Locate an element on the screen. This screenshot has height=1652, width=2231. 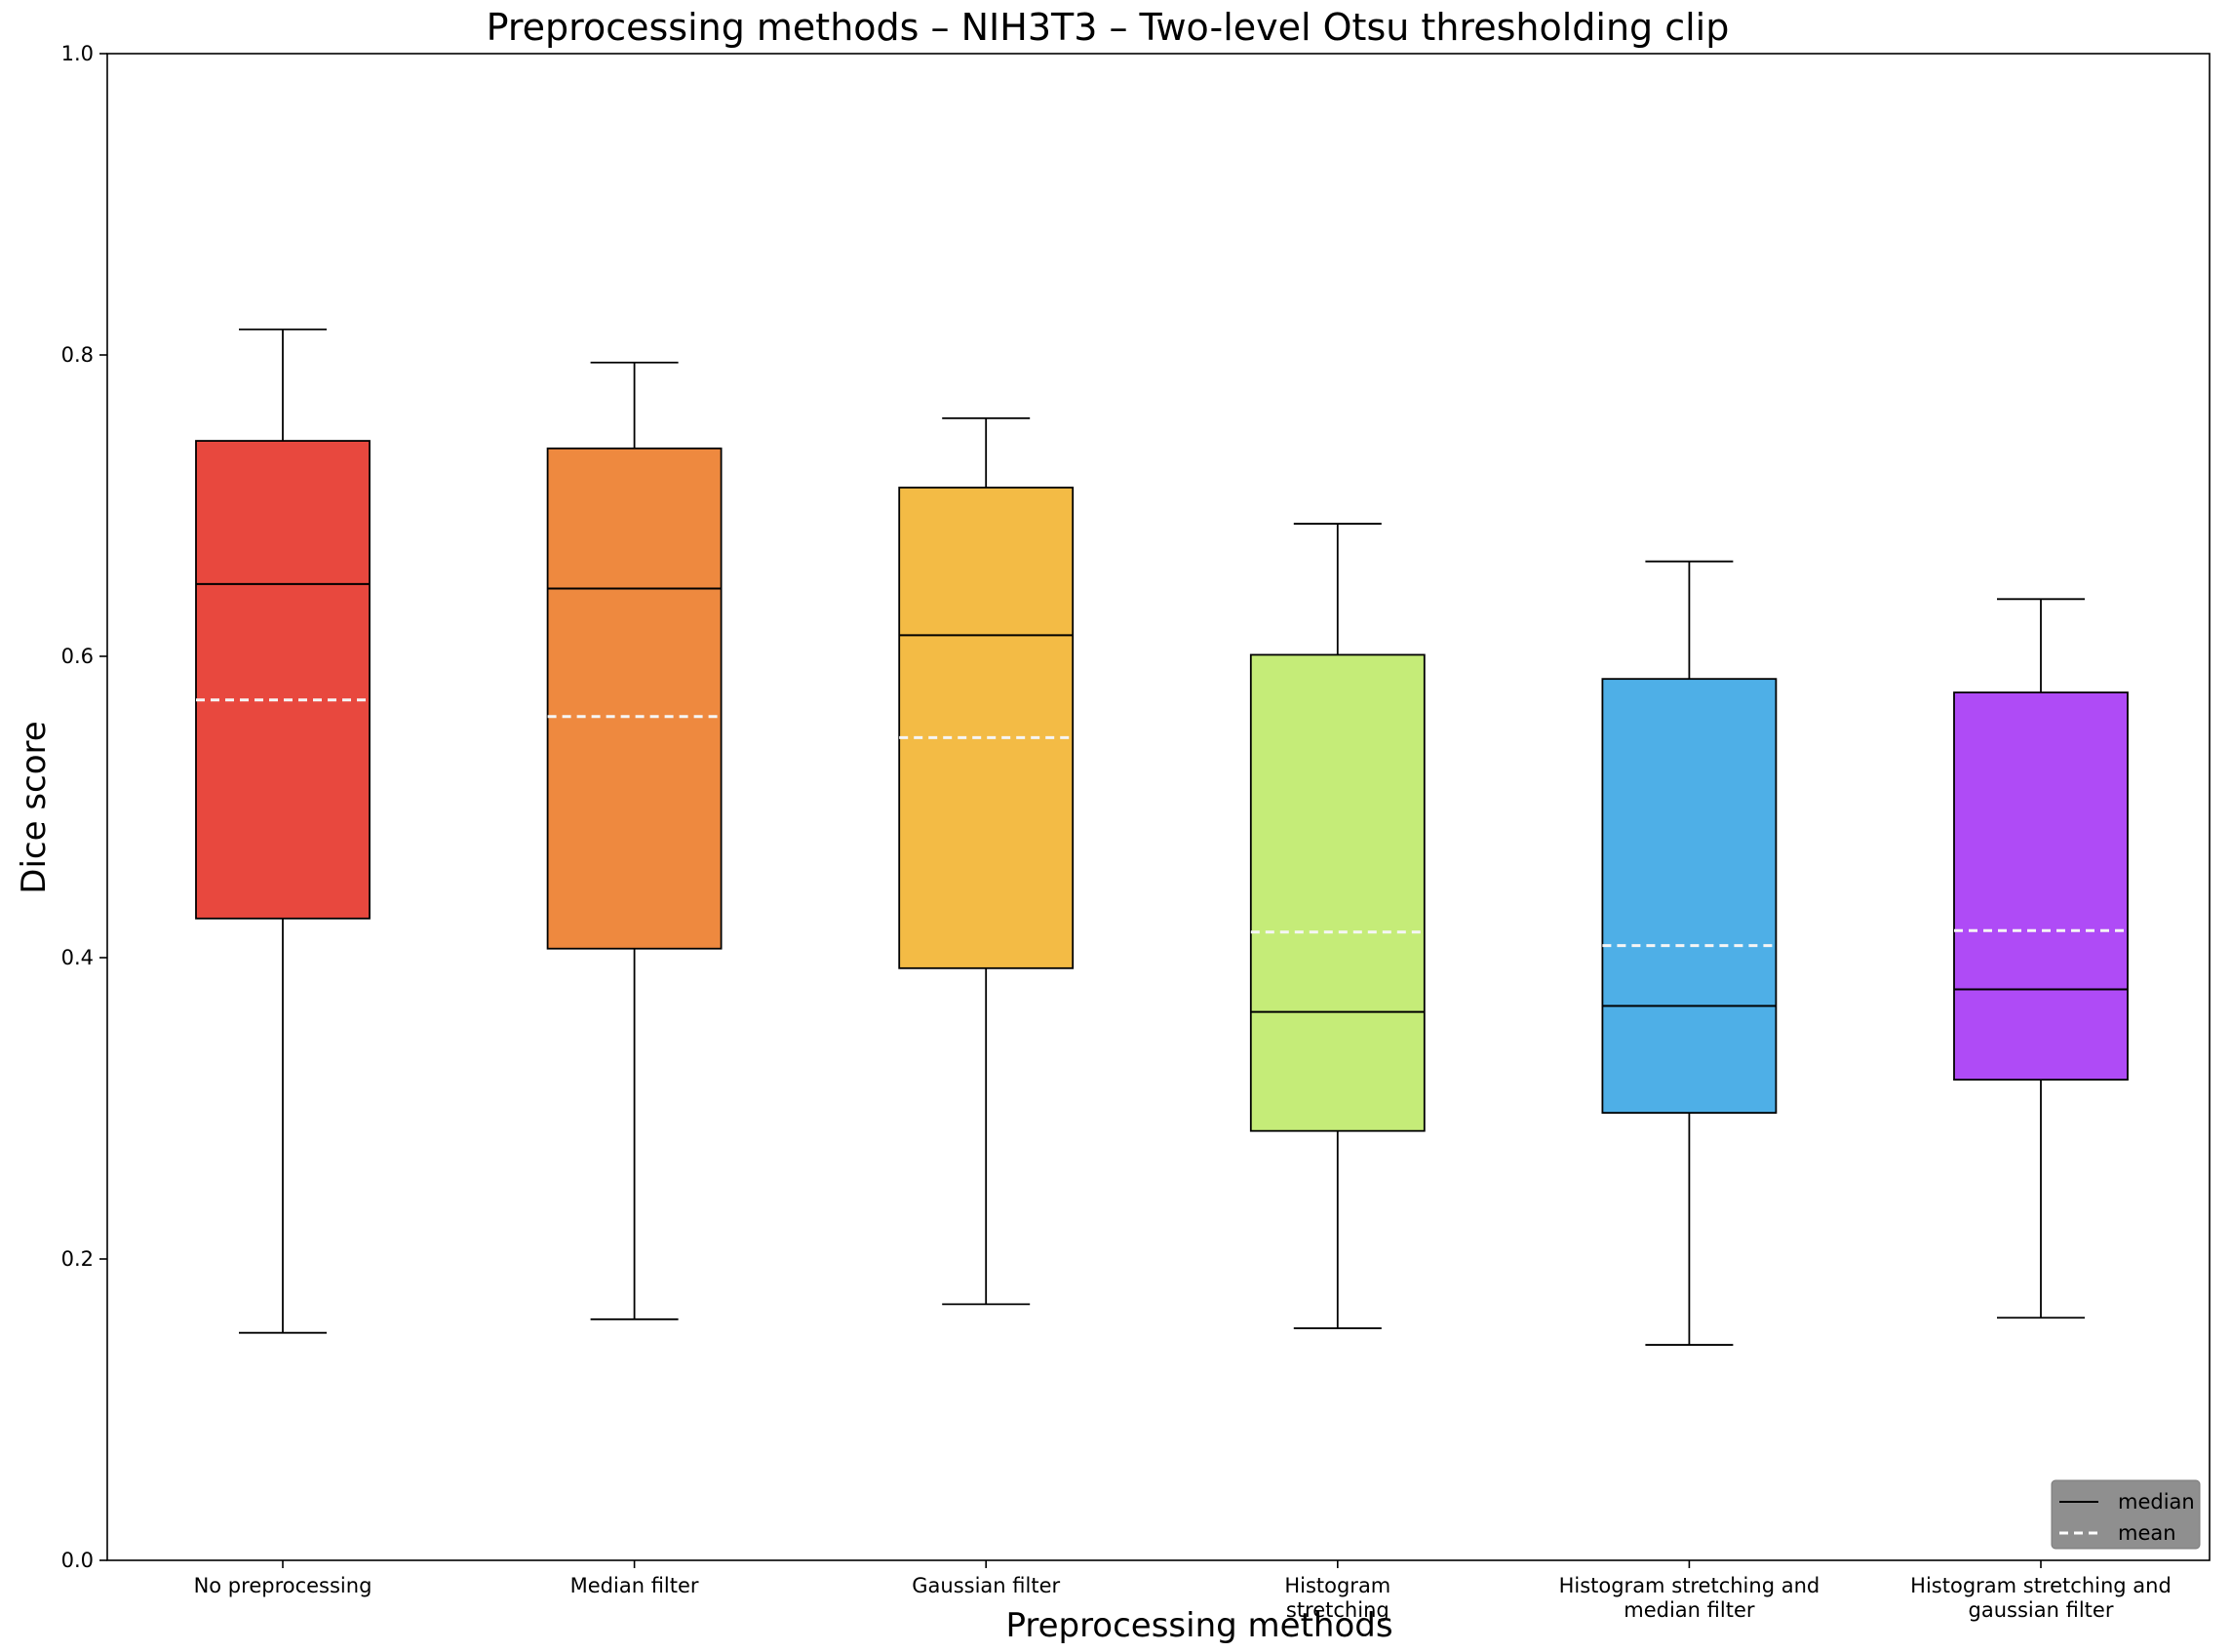
x-tick-label: Histogram stretching and median filter is located at coordinates (1689, 1598).